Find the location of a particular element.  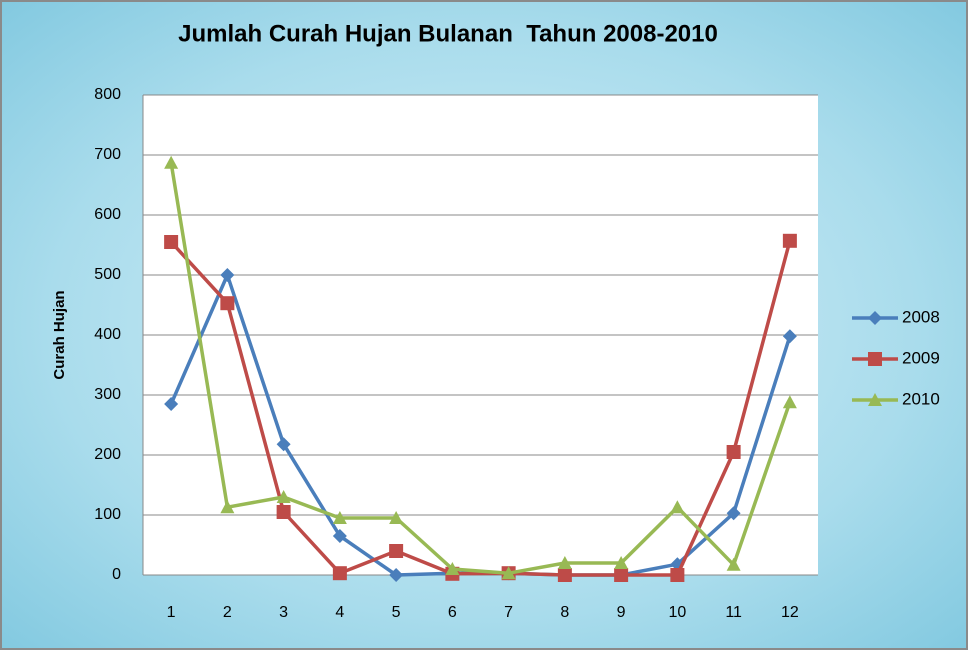

y-tick-label: 400 is located at coordinates (107, 334).